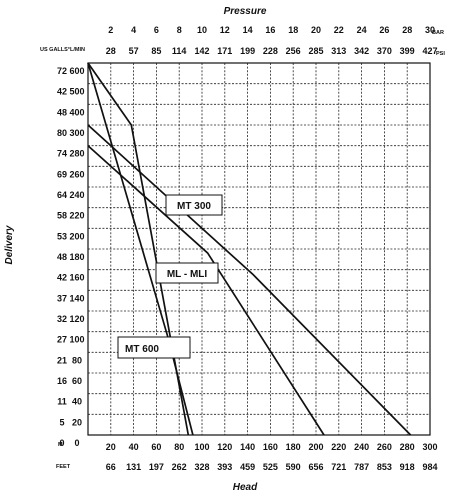  I want to click on tick-label-l-min: 0, so click(76, 443).